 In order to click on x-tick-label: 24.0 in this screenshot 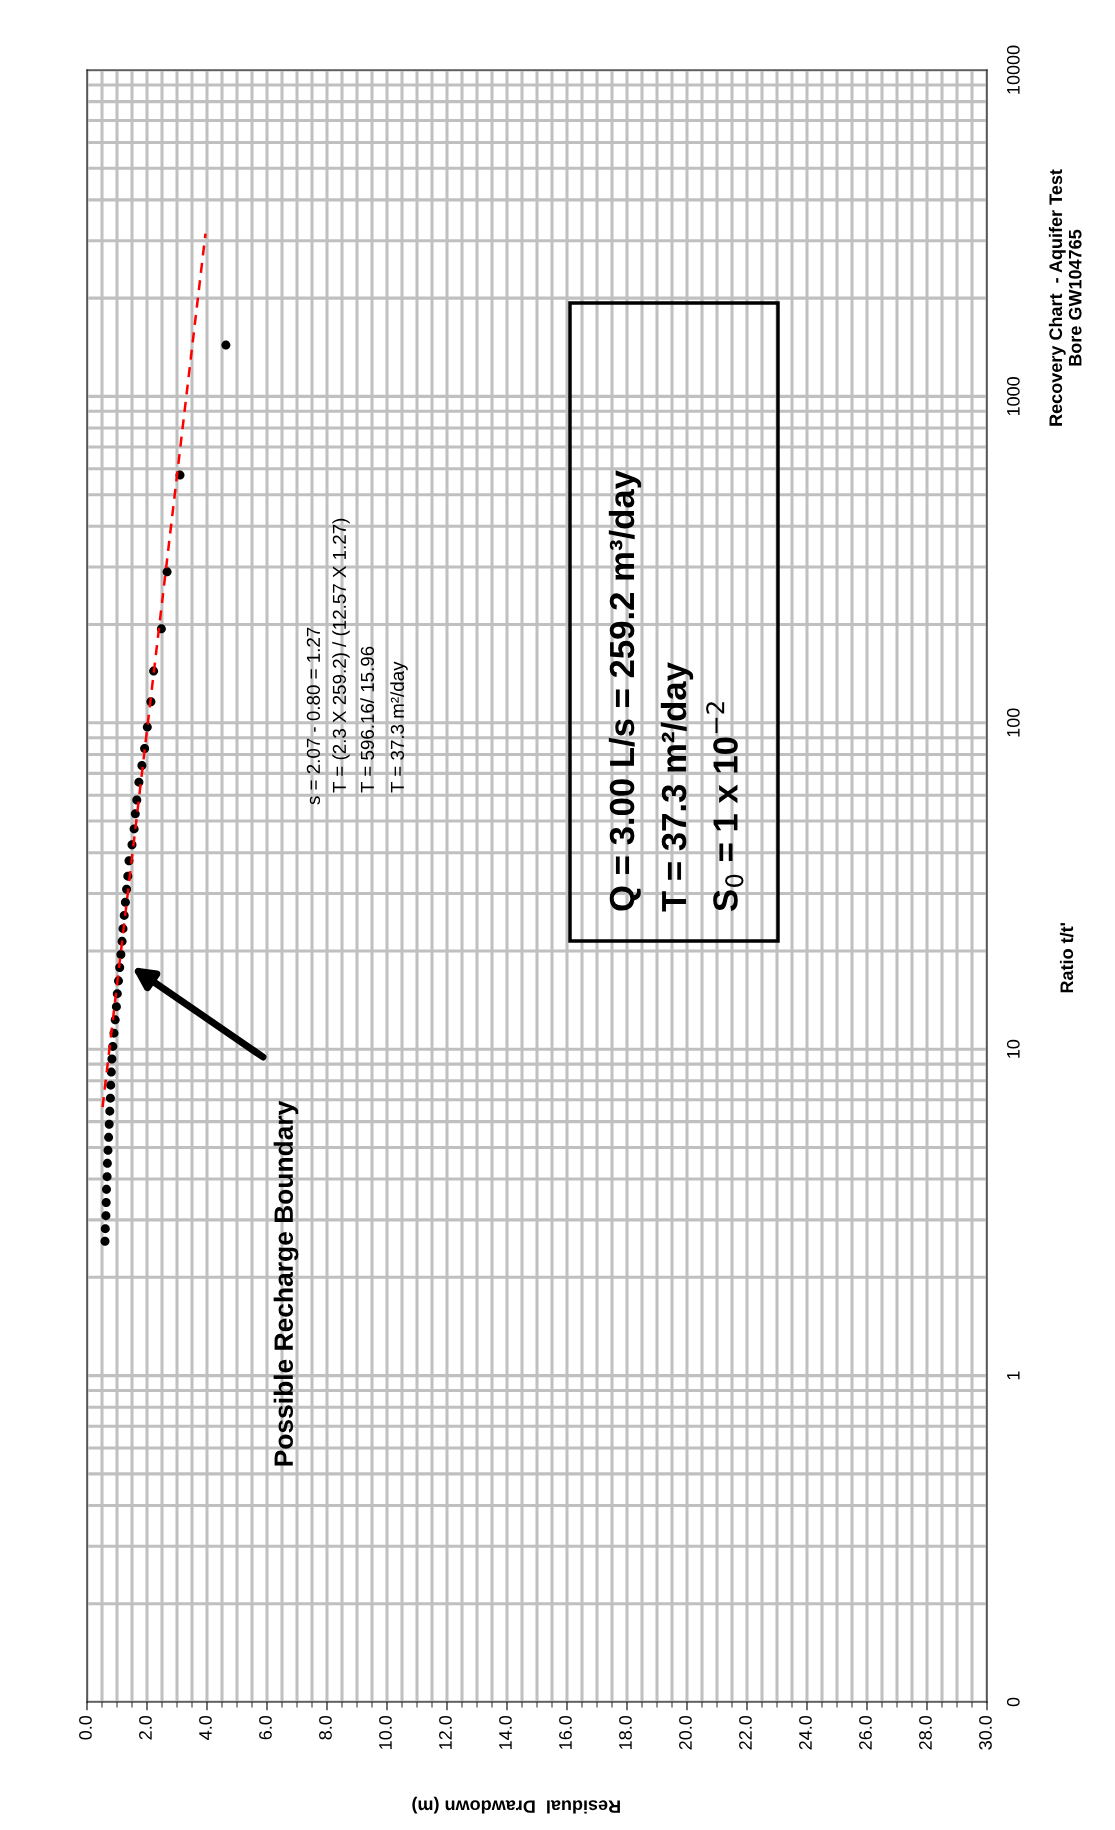, I will do `click(805, 1732)`.